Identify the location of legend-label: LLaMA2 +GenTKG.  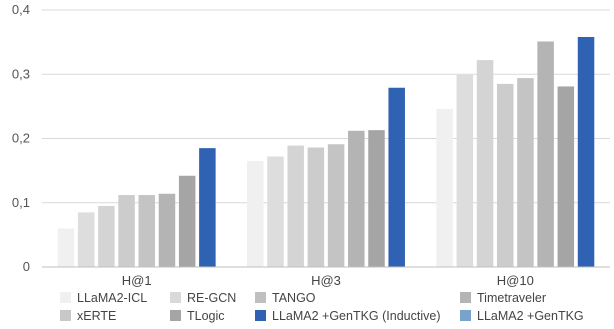
(530, 316).